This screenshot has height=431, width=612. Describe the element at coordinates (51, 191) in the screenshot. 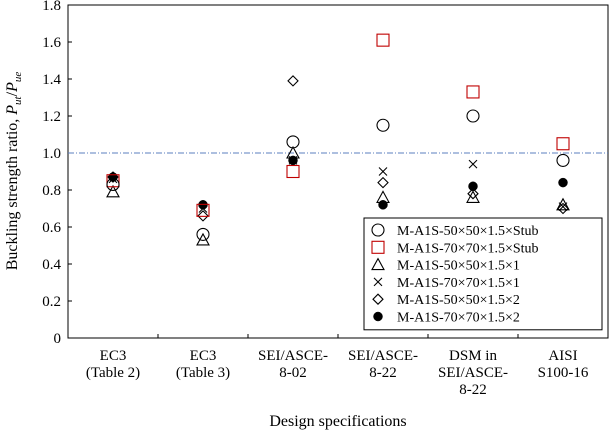

I see `y-tick-label: 0.8` at that location.